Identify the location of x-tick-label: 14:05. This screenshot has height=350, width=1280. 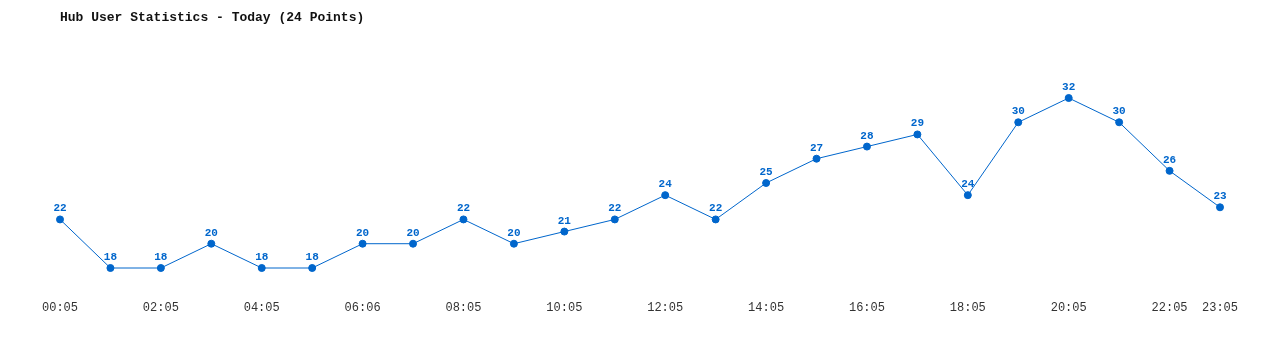
(766, 307).